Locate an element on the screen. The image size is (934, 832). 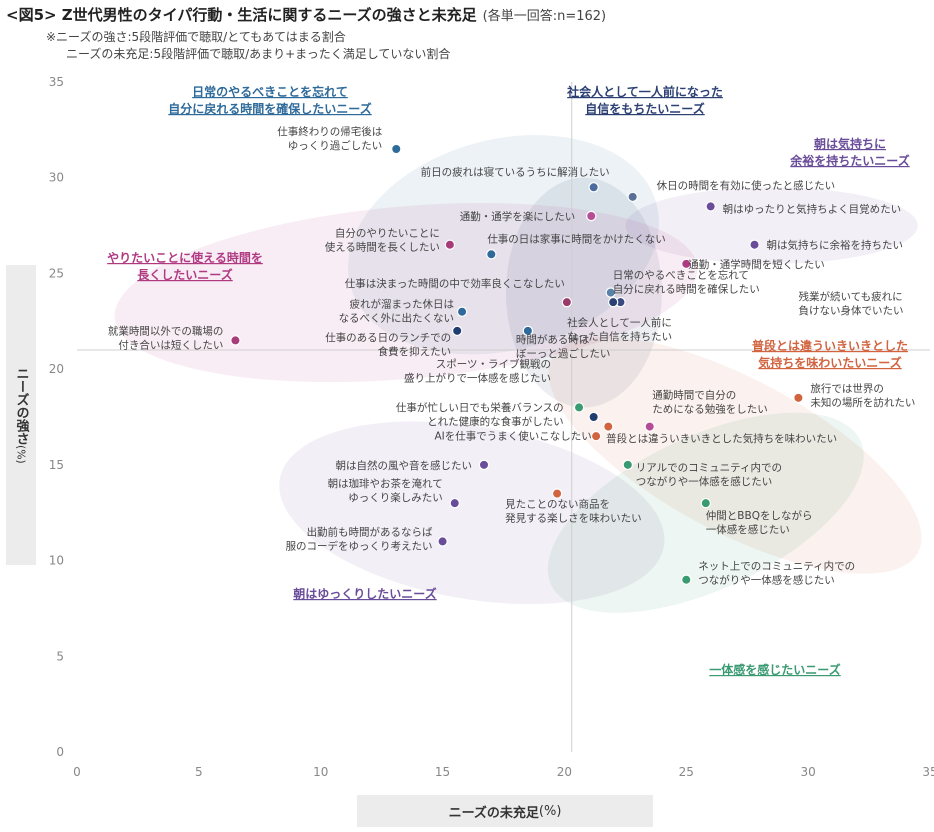
point-label: 疲れが溜まった休日はなるべく外に出たくない is located at coordinates (397, 311).